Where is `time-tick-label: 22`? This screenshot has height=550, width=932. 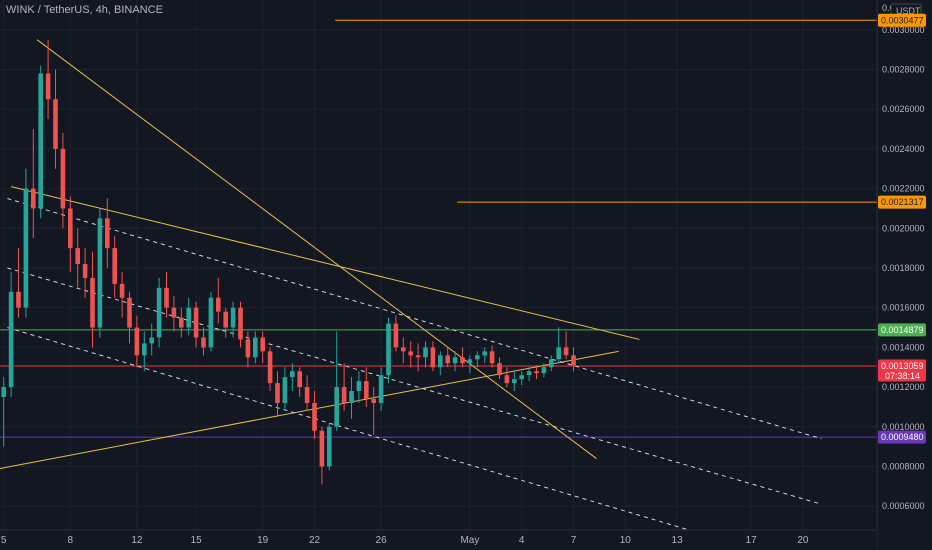 time-tick-label: 22 is located at coordinates (315, 540).